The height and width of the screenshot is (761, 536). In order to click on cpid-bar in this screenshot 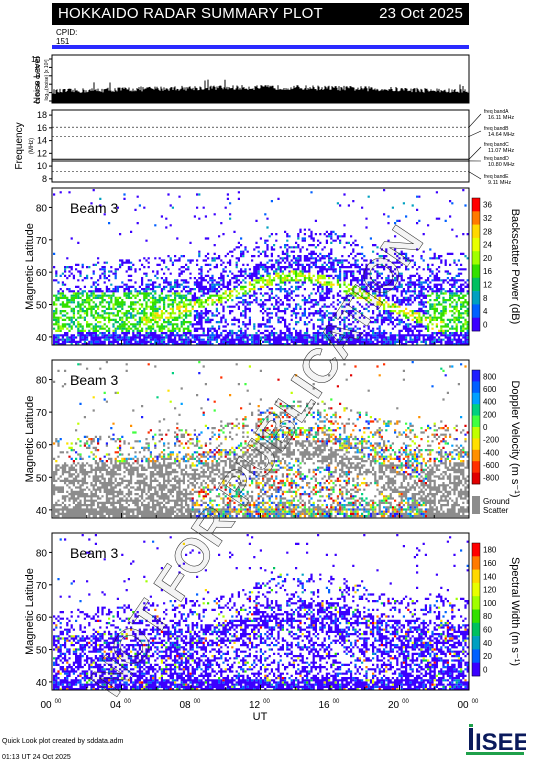, I will do `click(260, 47)`.